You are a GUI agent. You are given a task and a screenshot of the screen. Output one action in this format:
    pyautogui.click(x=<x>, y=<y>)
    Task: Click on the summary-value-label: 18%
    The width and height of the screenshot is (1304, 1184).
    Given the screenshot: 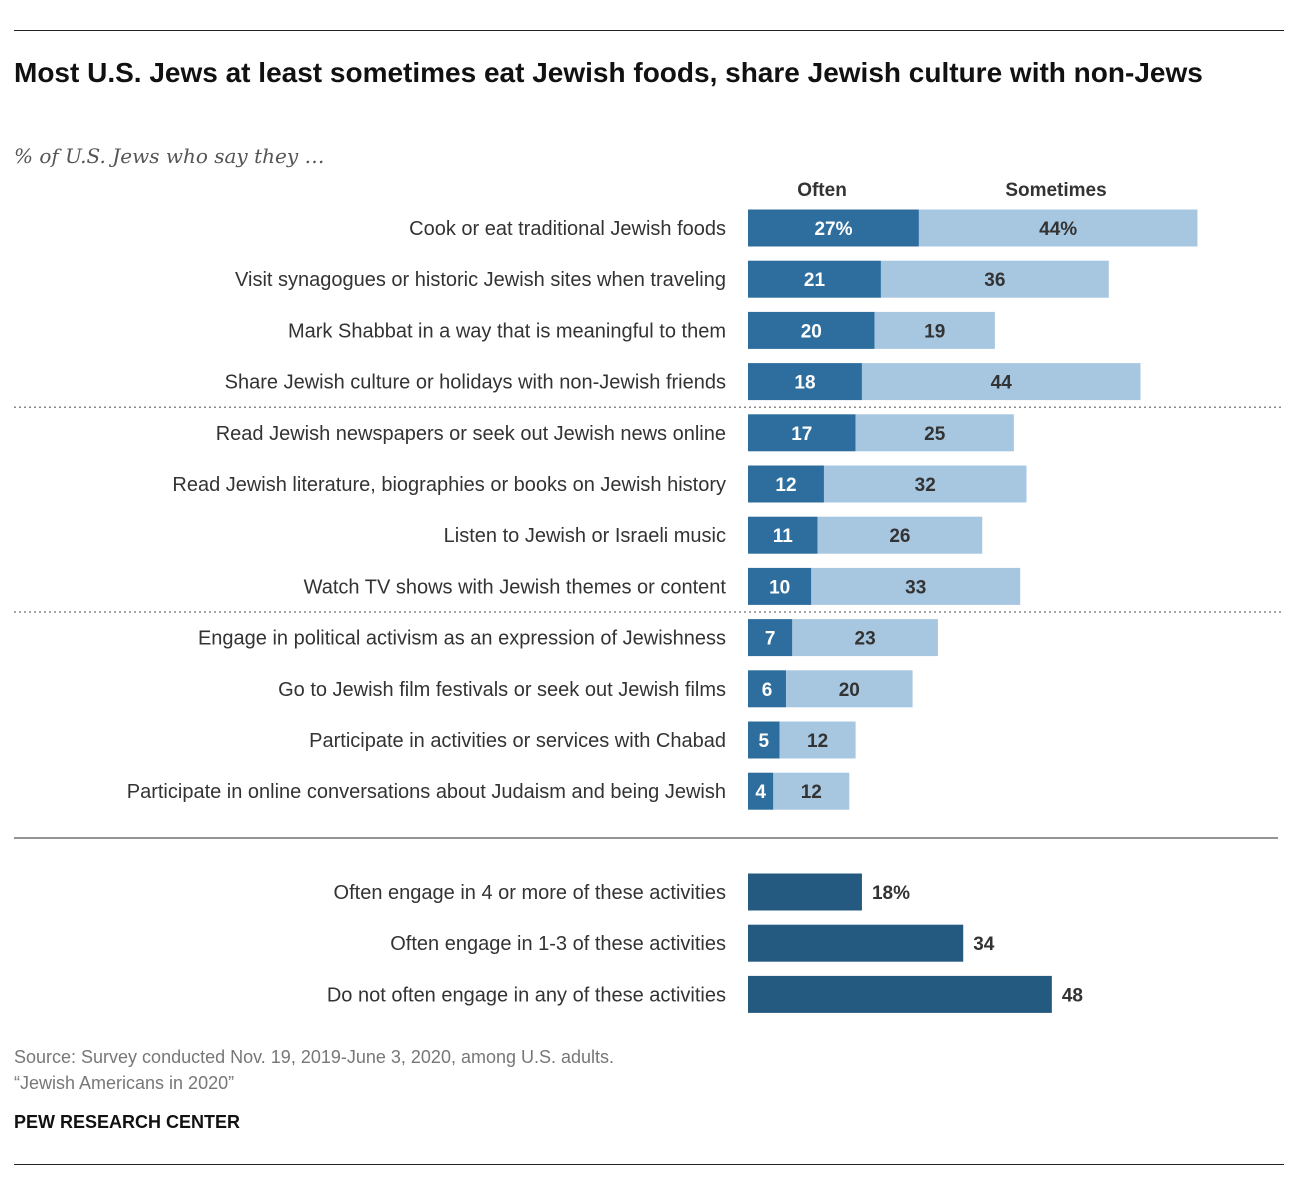 What is the action you would take?
    pyautogui.click(x=891, y=893)
    